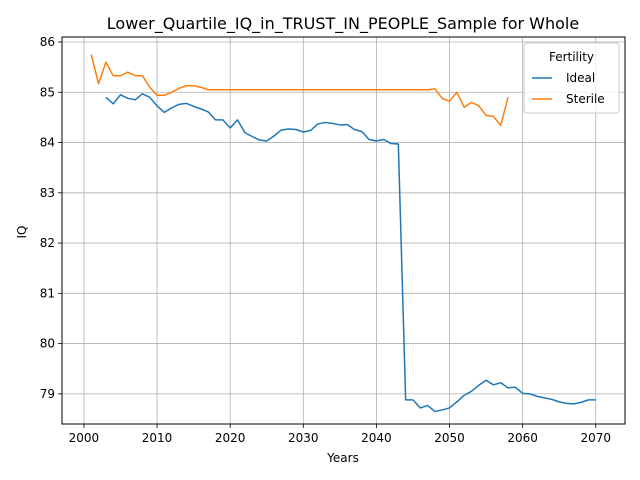 The image size is (640, 480). What do you see at coordinates (51, 218) in the screenshot?
I see `y-axis-ticks: 79 80 81 82 83 84 85 86` at bounding box center [51, 218].